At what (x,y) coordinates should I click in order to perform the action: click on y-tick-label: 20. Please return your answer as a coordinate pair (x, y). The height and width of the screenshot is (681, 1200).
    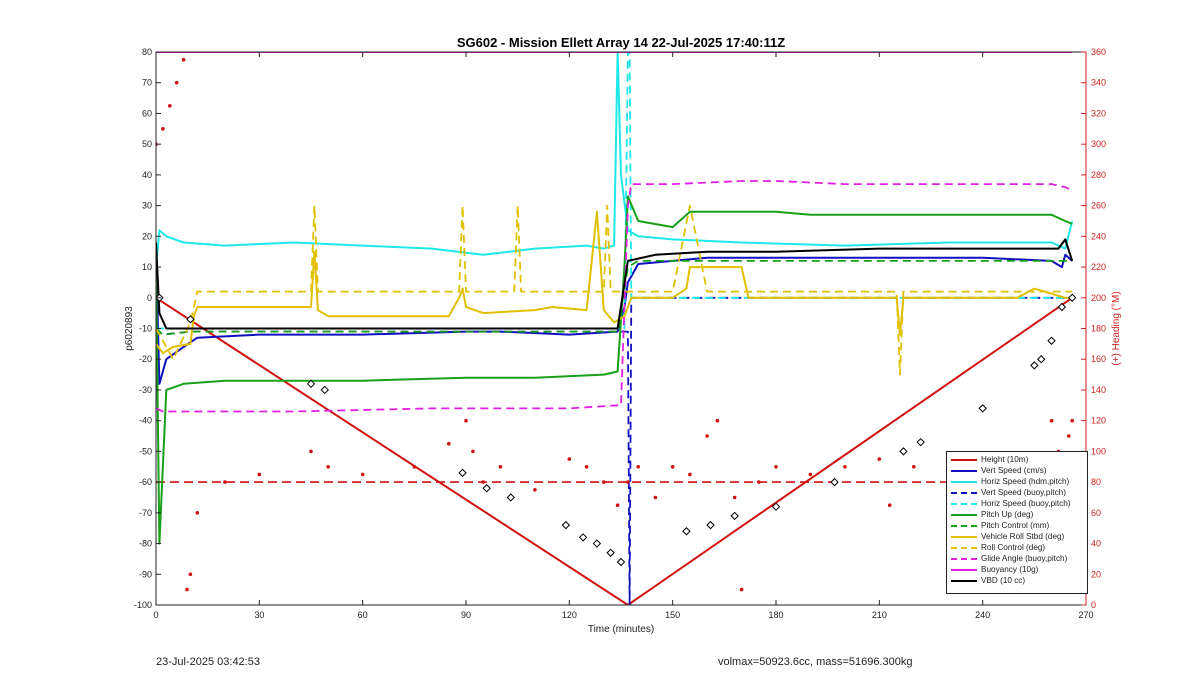
    Looking at the image, I should click on (147, 236).